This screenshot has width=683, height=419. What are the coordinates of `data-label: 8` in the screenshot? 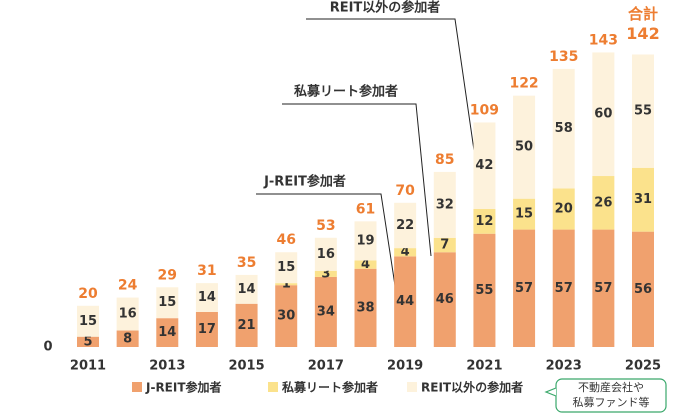 It's located at (127, 338).